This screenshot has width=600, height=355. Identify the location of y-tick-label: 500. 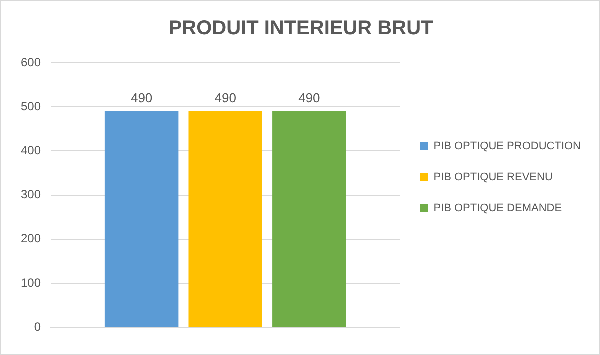
(31, 106).